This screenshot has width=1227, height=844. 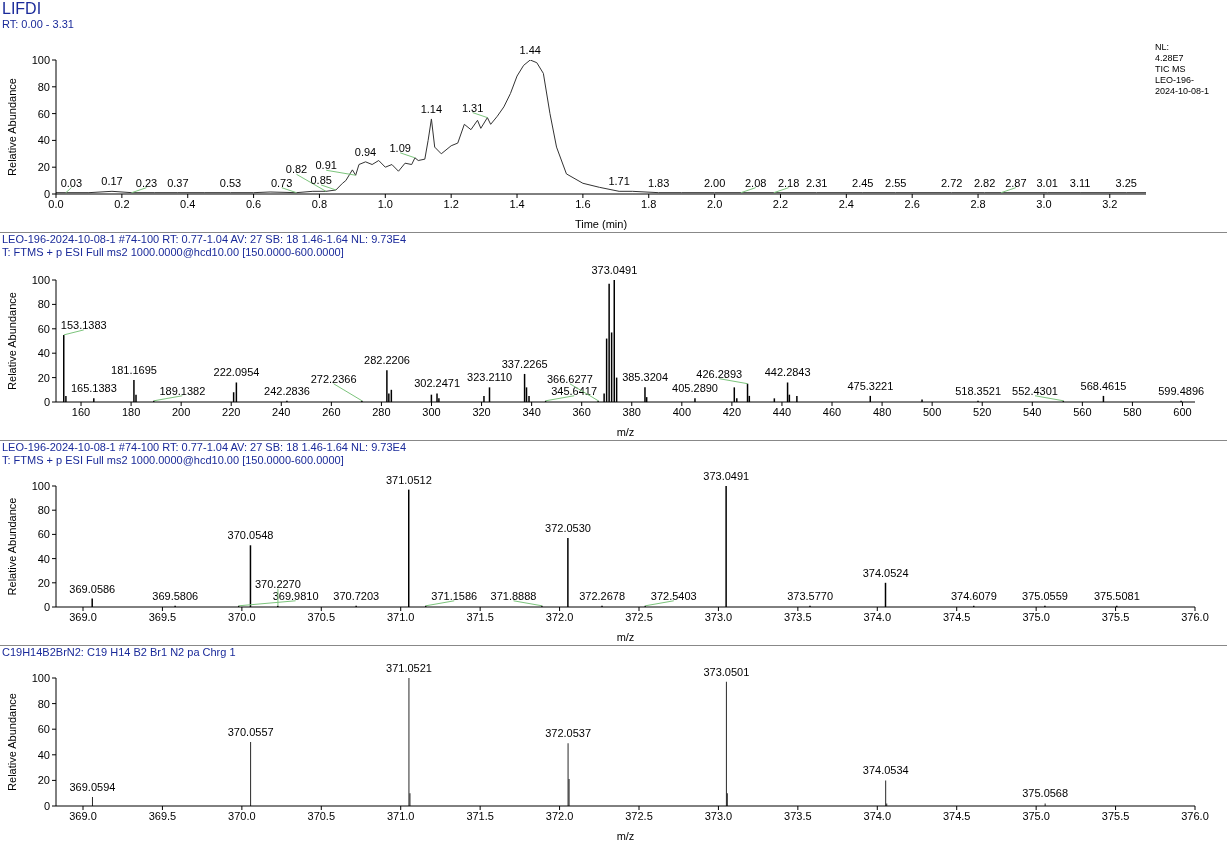 What do you see at coordinates (885, 572) in the screenshot?
I see `annotation: 374.0524` at bounding box center [885, 572].